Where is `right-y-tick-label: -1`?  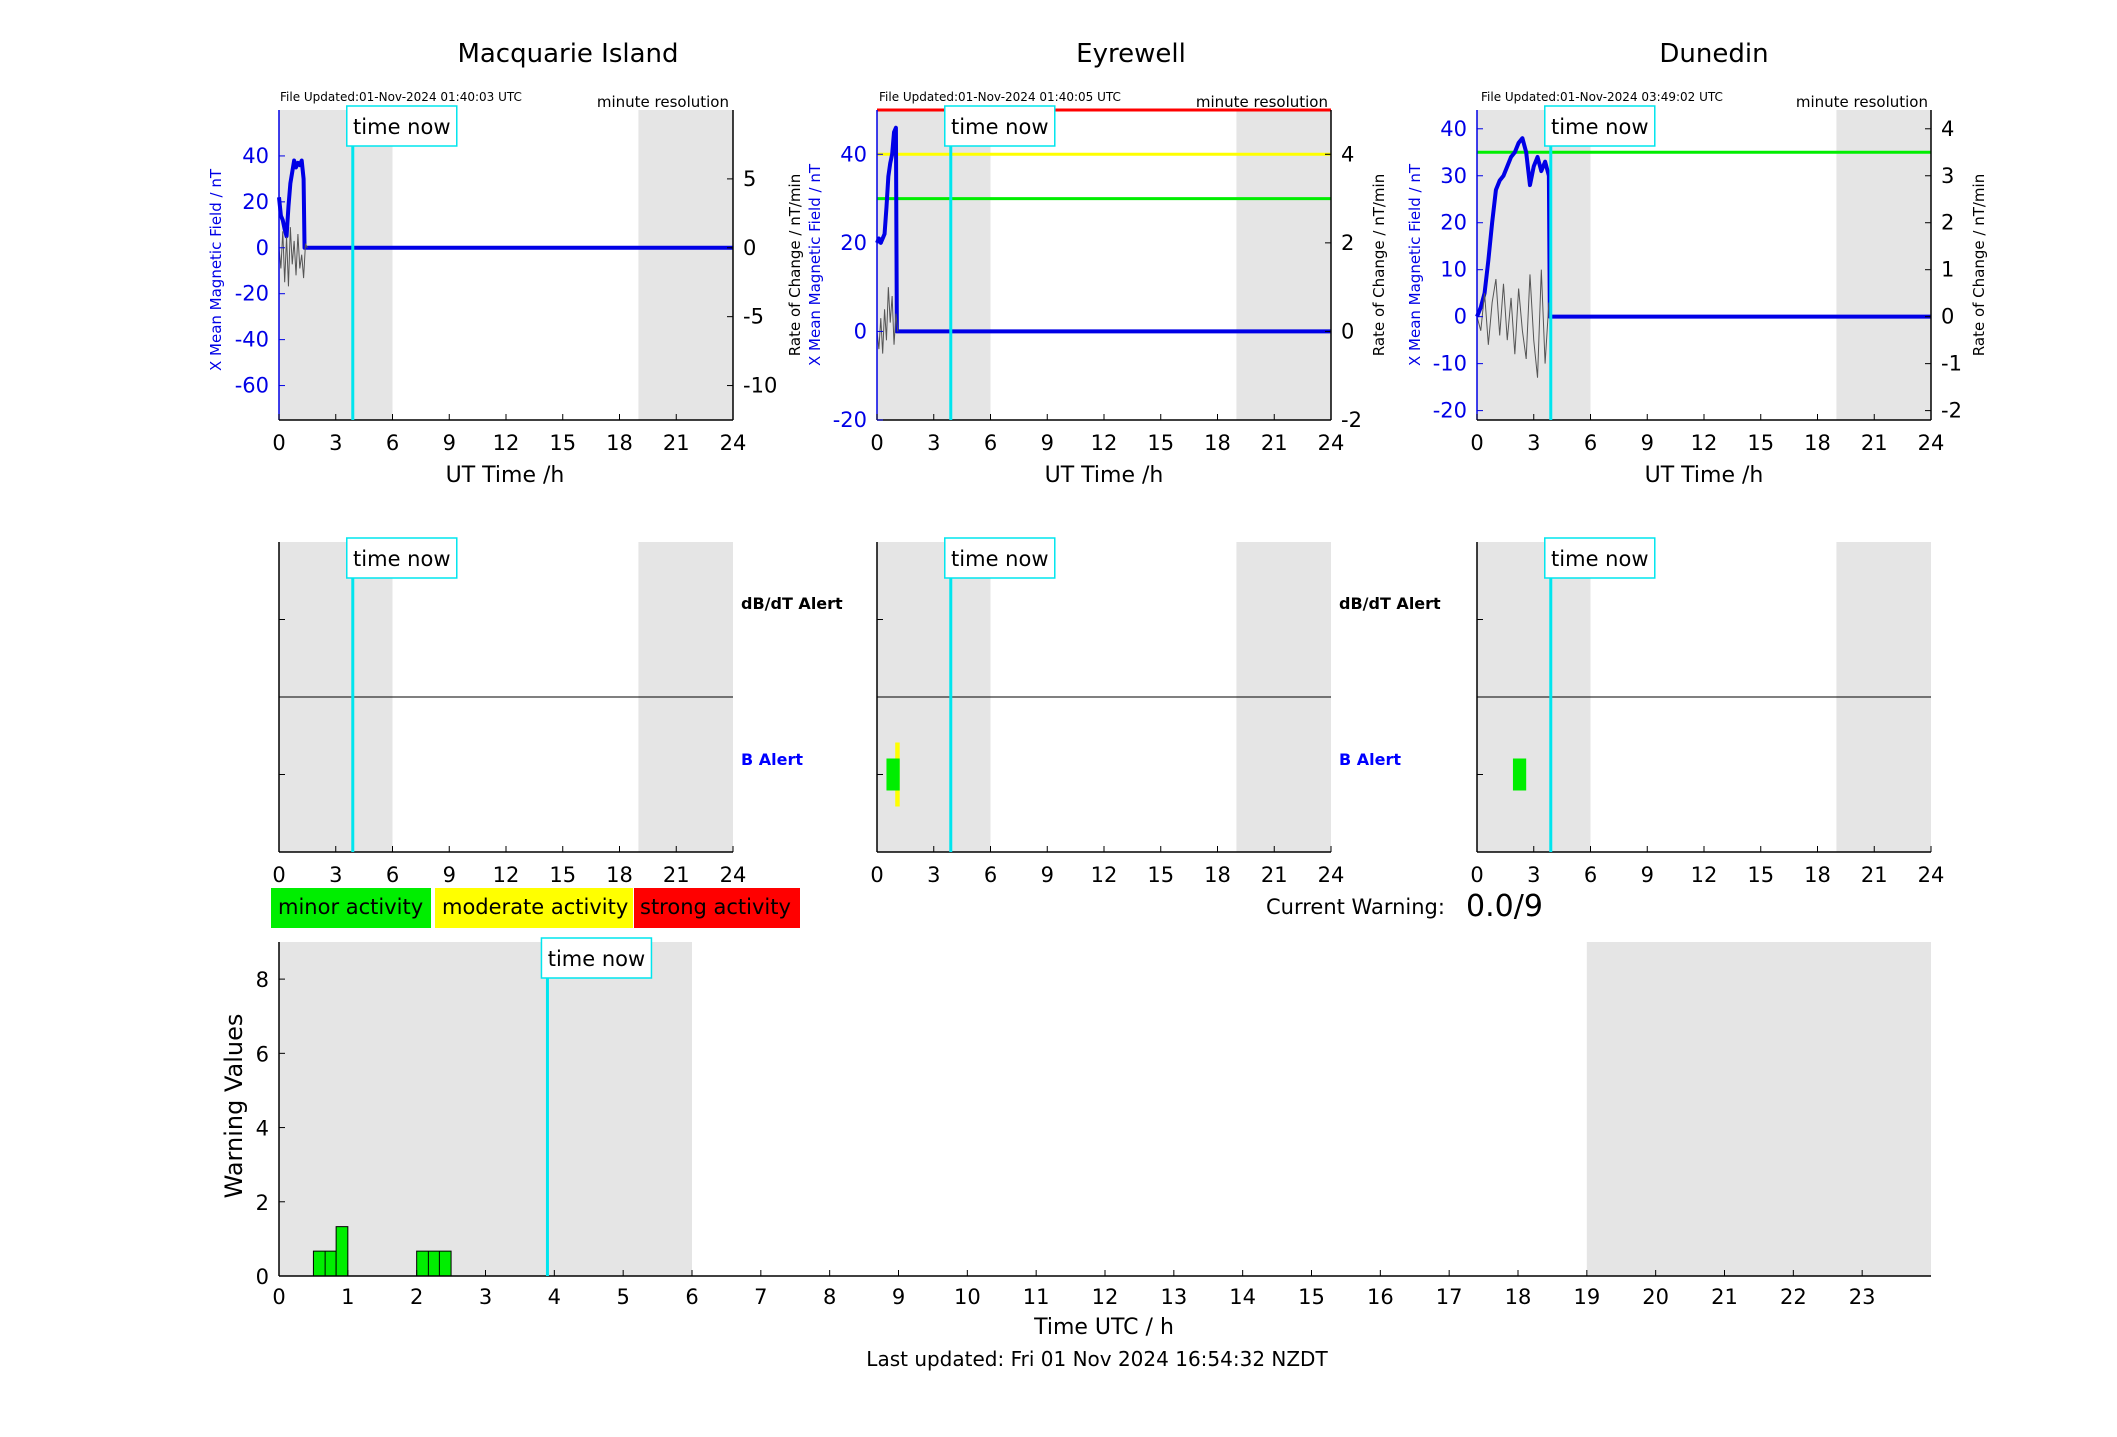
right-y-tick-label: -1 is located at coordinates (1951, 364).